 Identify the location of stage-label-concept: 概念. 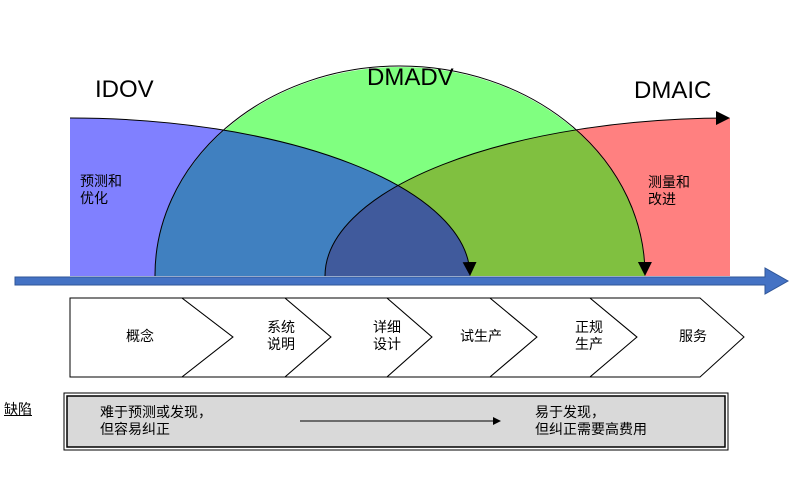
(140, 337).